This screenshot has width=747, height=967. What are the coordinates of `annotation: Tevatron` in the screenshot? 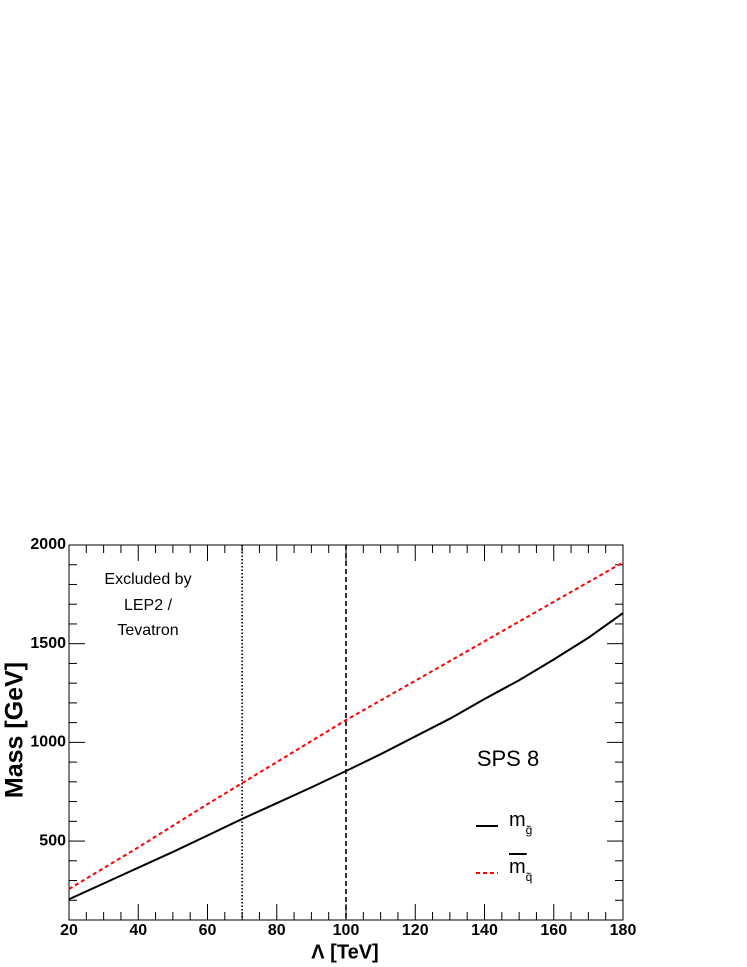 It's located at (147, 630).